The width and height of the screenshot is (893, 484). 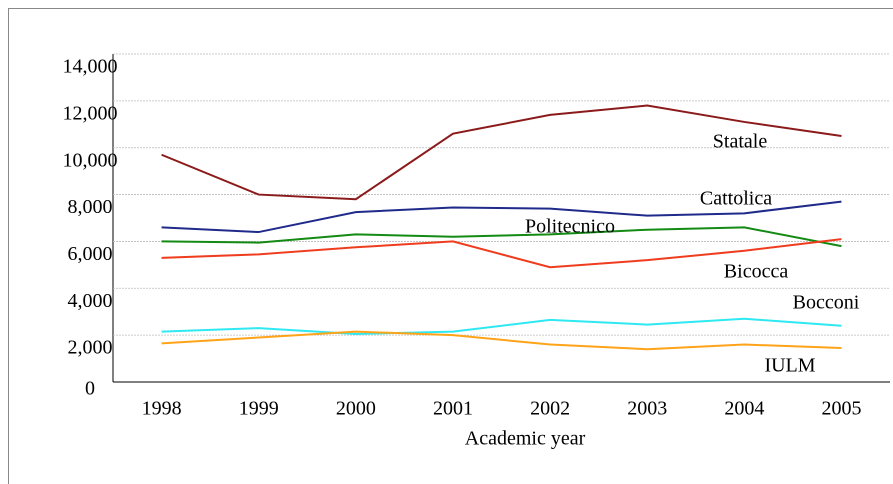 What do you see at coordinates (841, 409) in the screenshot?
I see `x-tick-label: 2005` at bounding box center [841, 409].